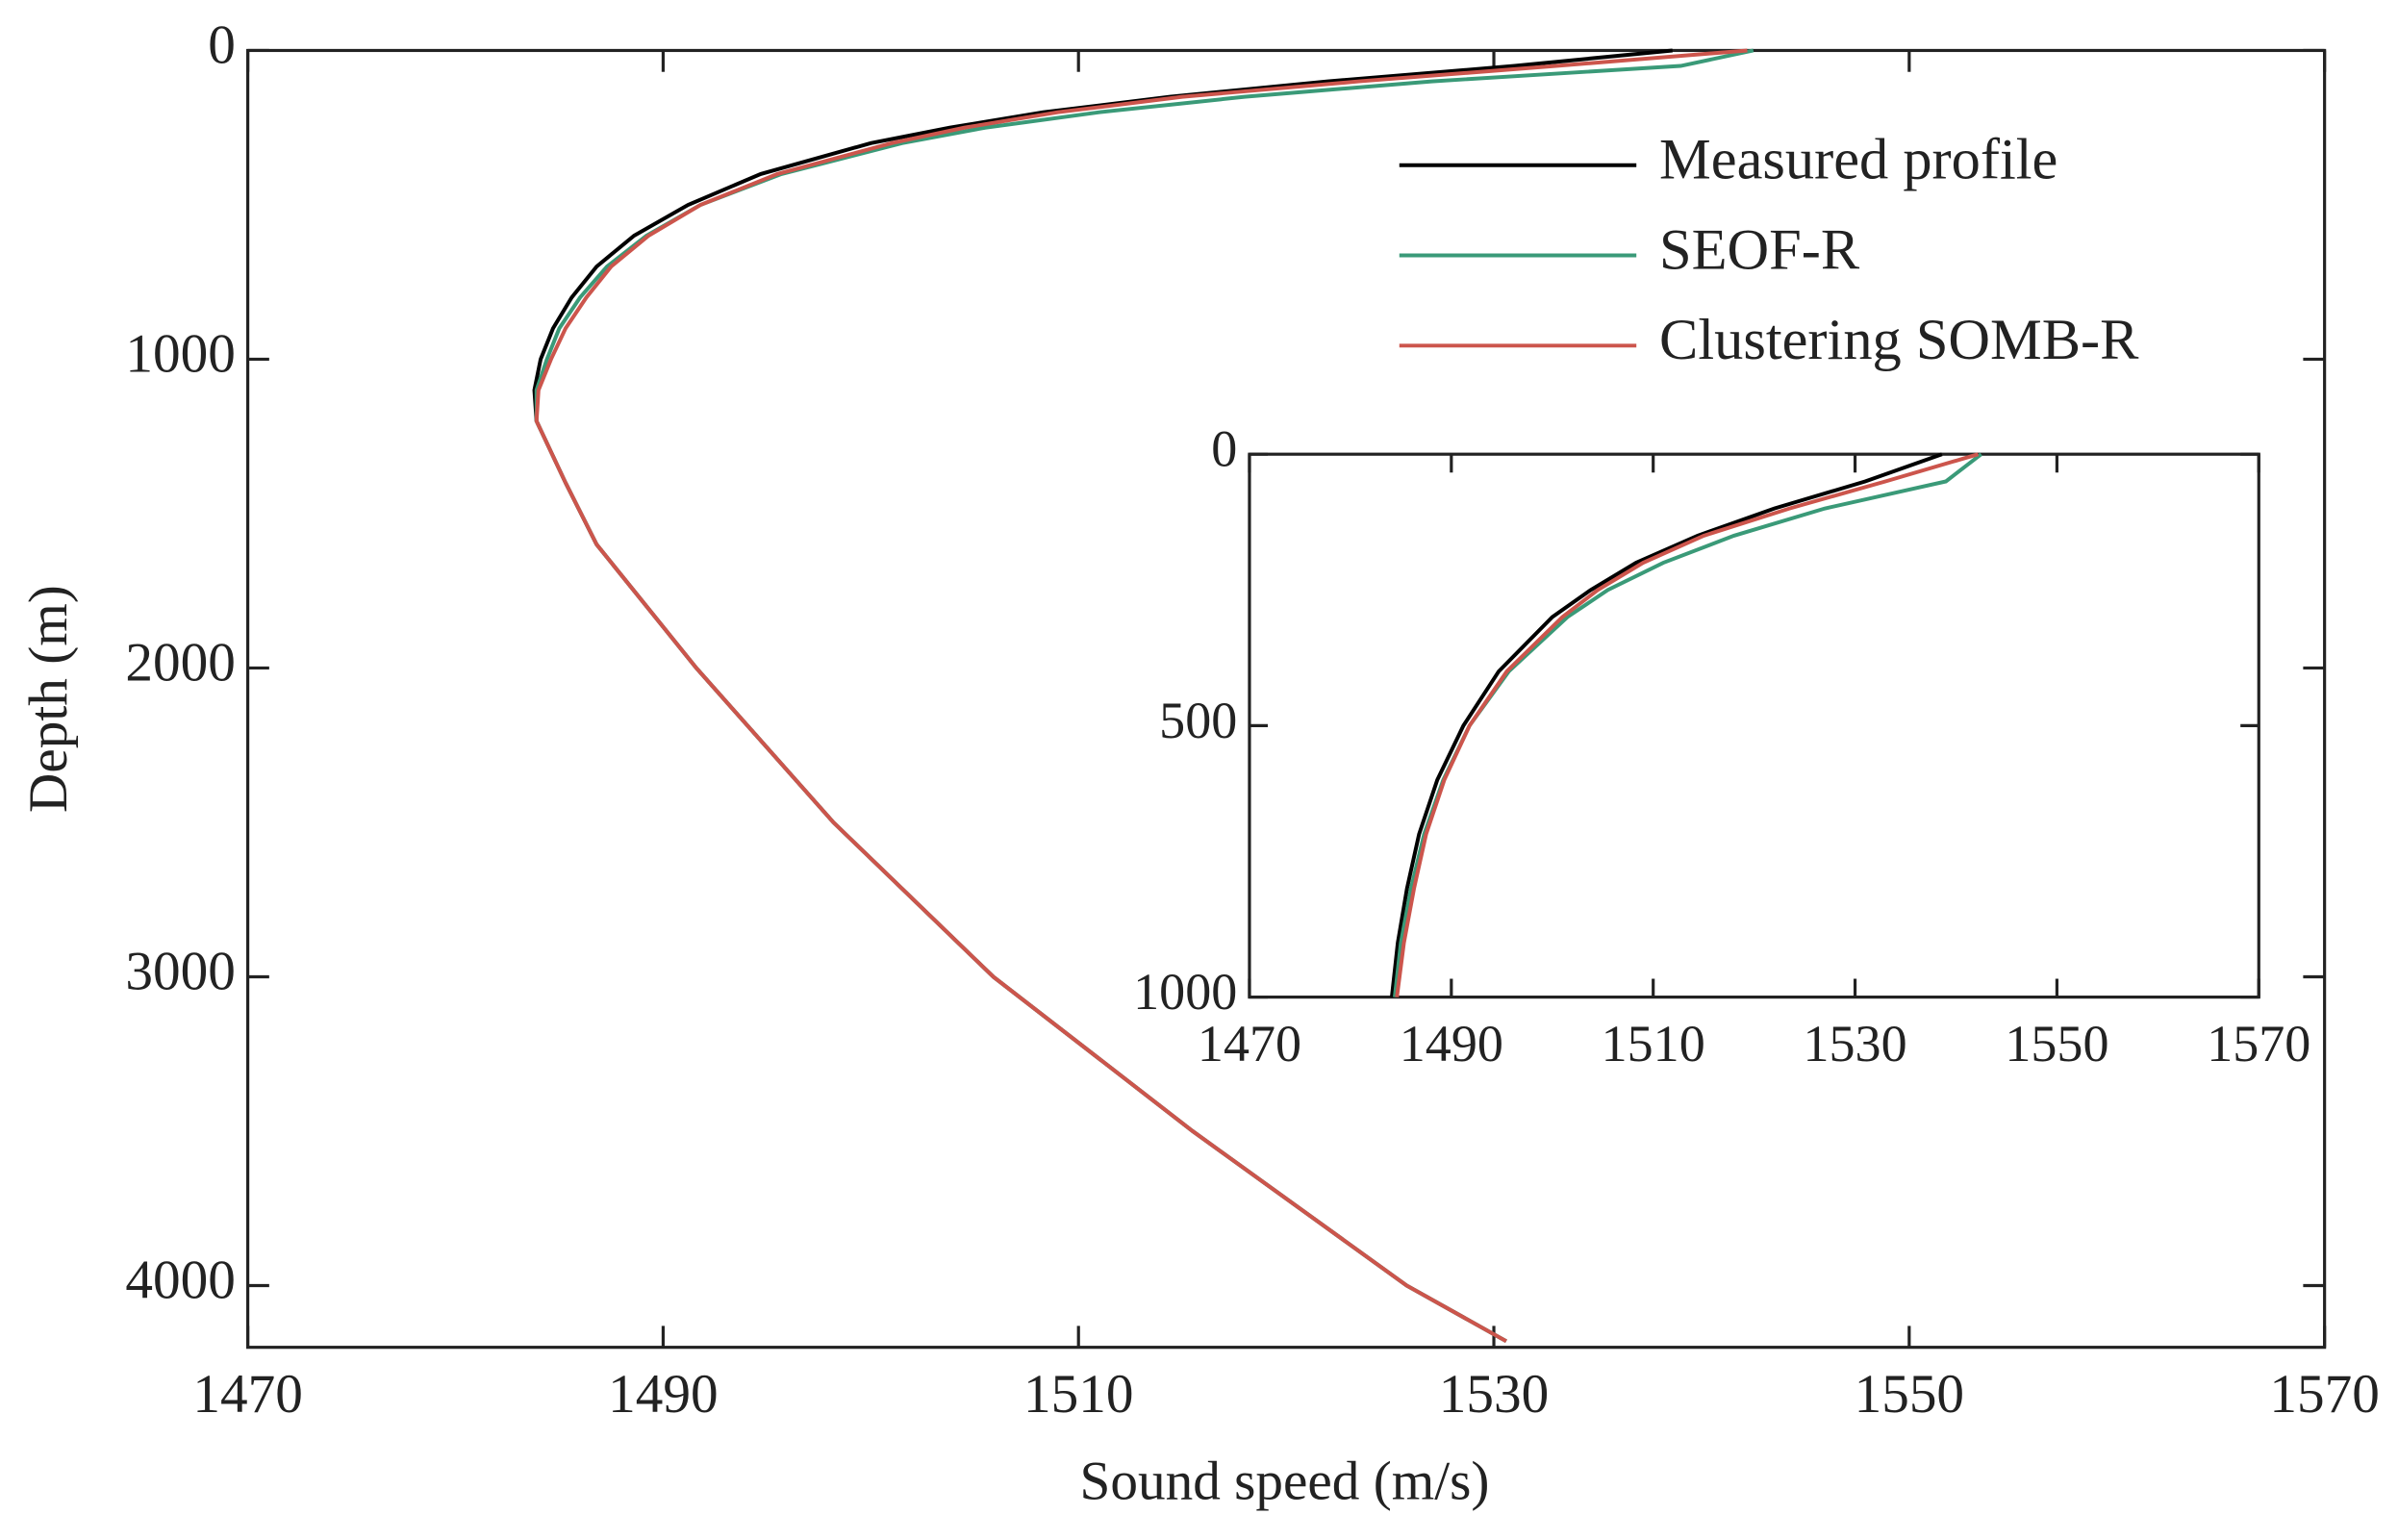 The width and height of the screenshot is (2398, 1540). I want to click on legend-label: Measured profile, so click(1858, 160).